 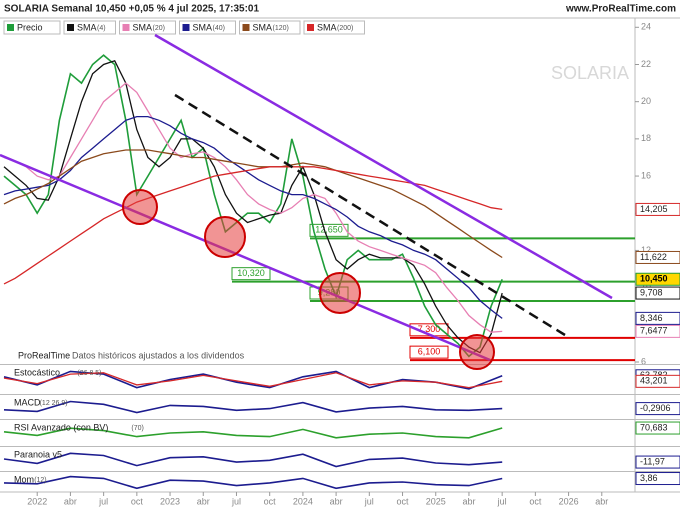 I want to click on level-label: 12,650, so click(x=329, y=230).